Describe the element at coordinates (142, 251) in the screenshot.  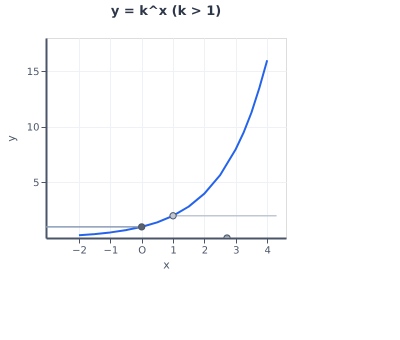
I see `x-tick-label: O` at that location.